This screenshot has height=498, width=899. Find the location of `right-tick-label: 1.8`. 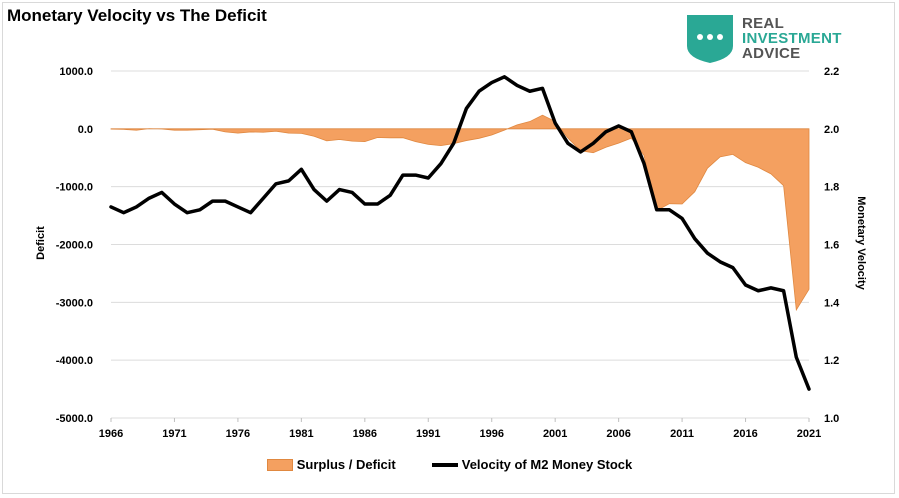

right-tick-label: 1.8 is located at coordinates (831, 188).